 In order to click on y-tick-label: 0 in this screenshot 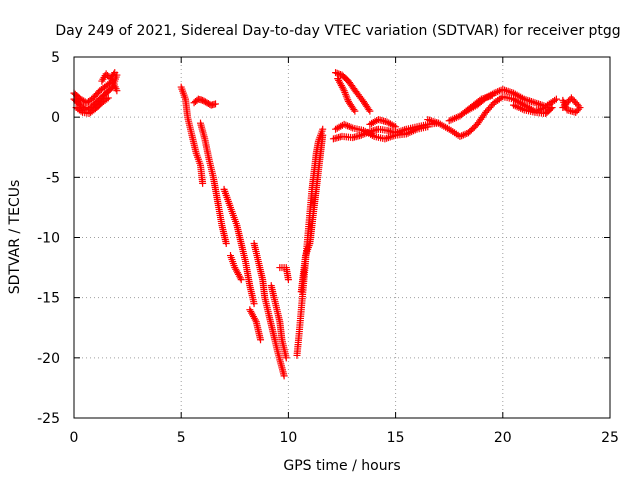, I will do `click(55, 118)`.